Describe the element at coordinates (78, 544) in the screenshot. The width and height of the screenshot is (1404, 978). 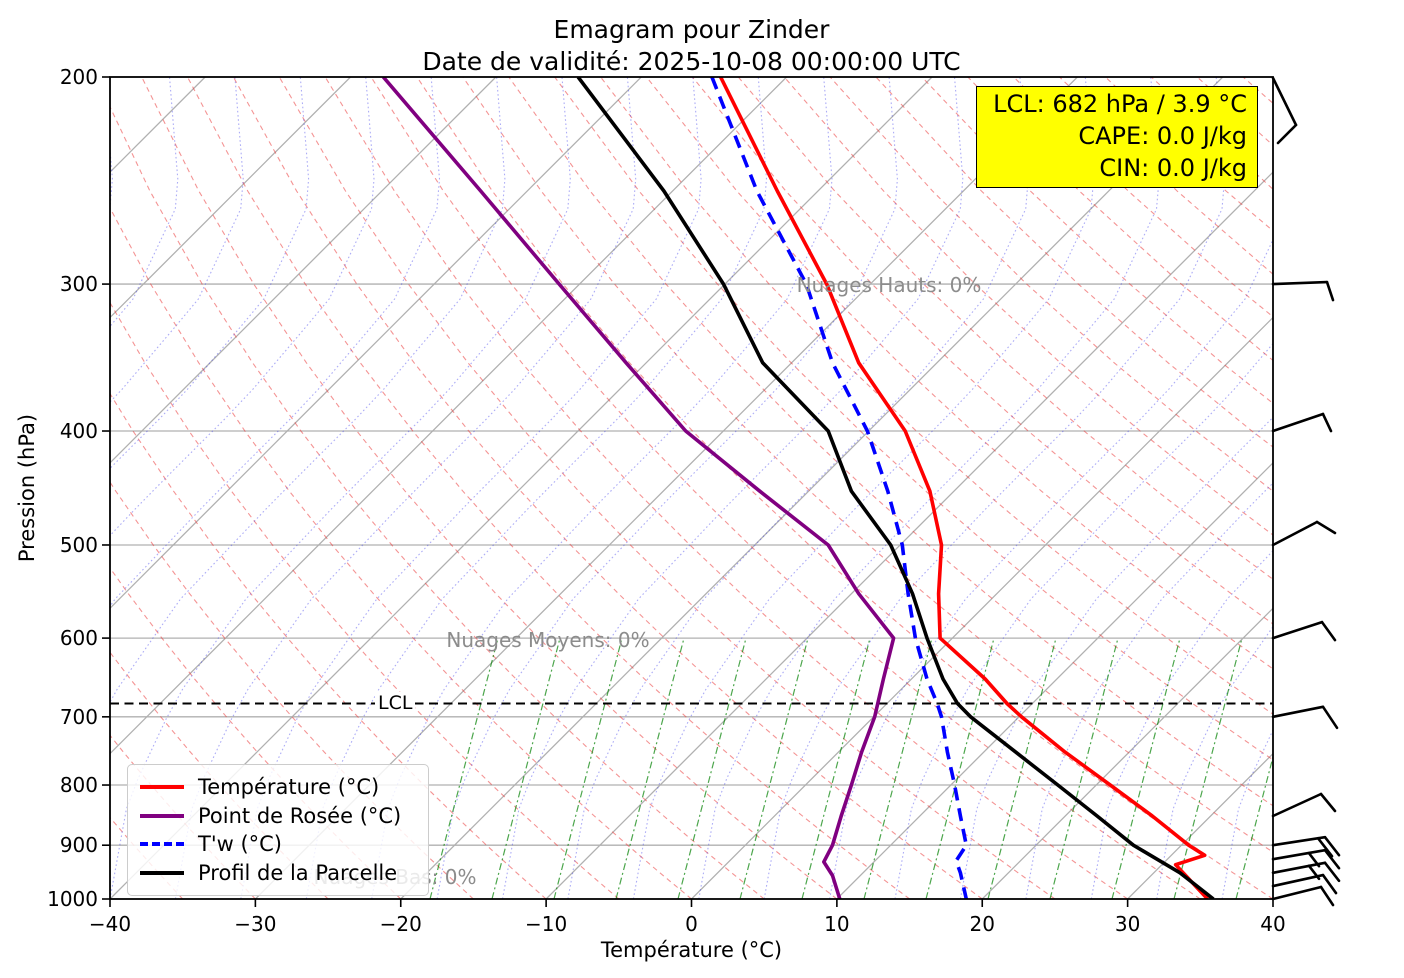
I see `y-tick-label: 500` at that location.